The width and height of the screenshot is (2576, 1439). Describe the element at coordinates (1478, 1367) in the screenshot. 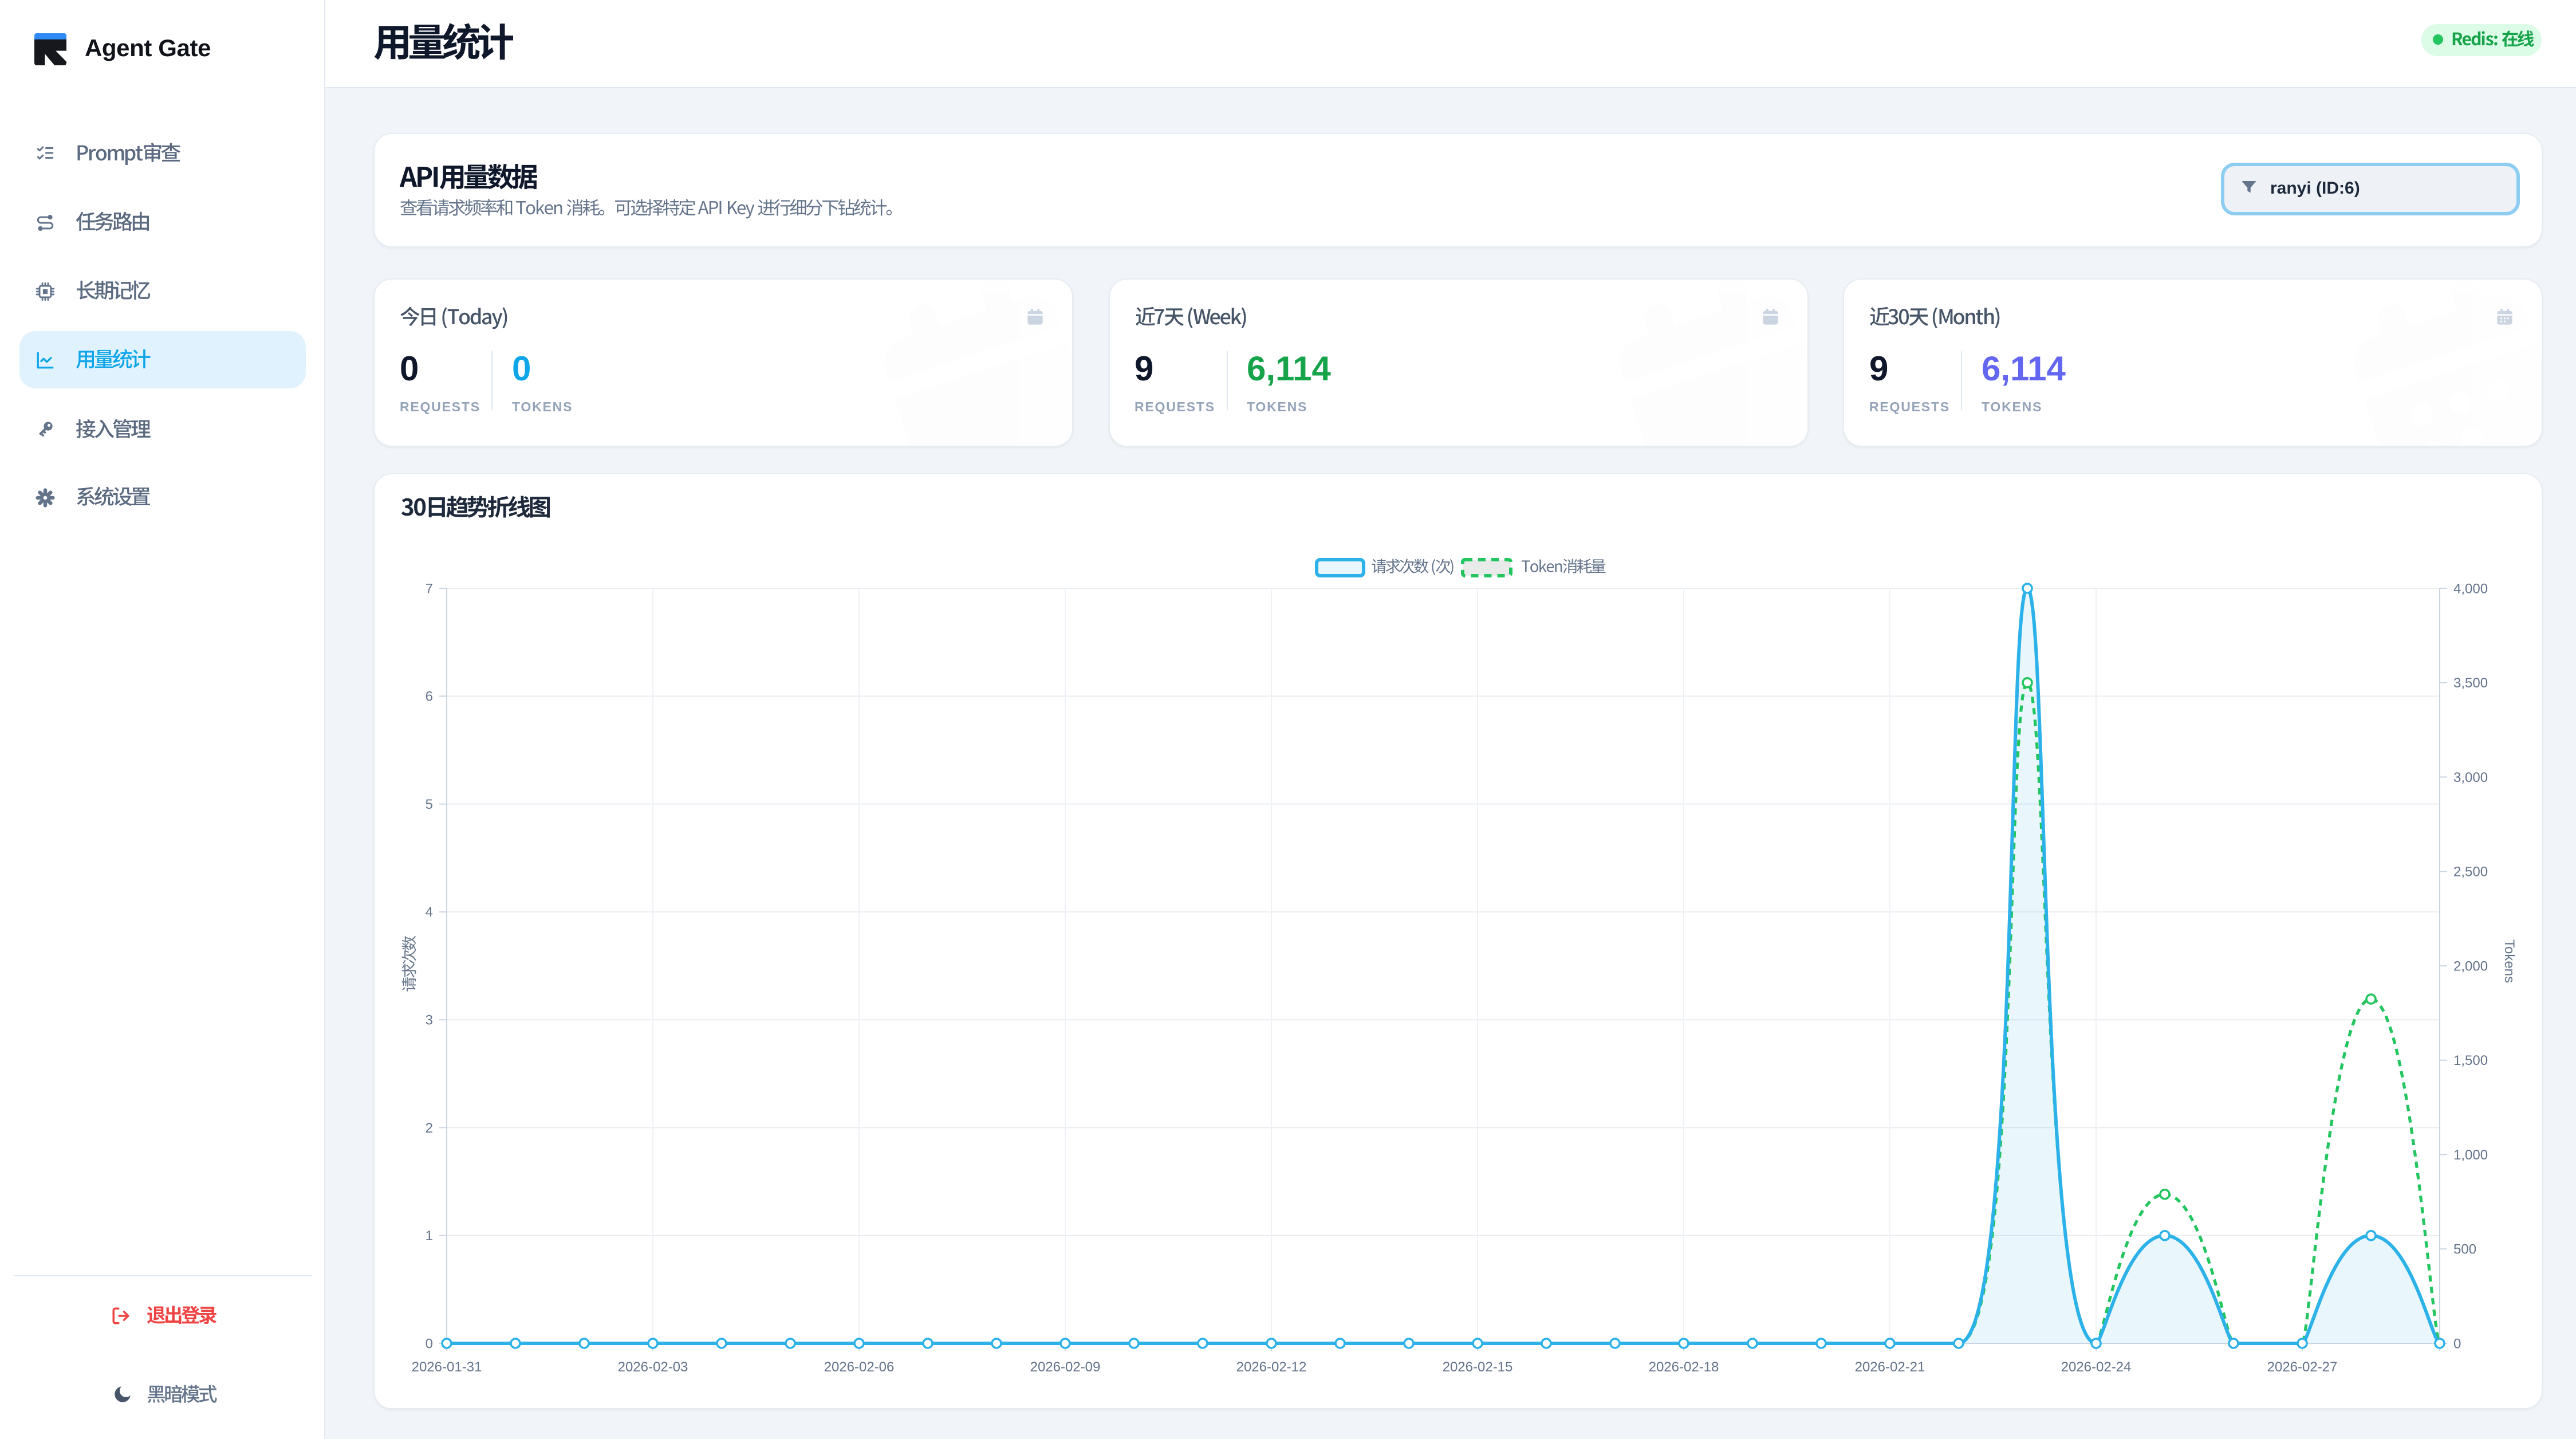

I see `svg-text: 2026-02-15` at that location.